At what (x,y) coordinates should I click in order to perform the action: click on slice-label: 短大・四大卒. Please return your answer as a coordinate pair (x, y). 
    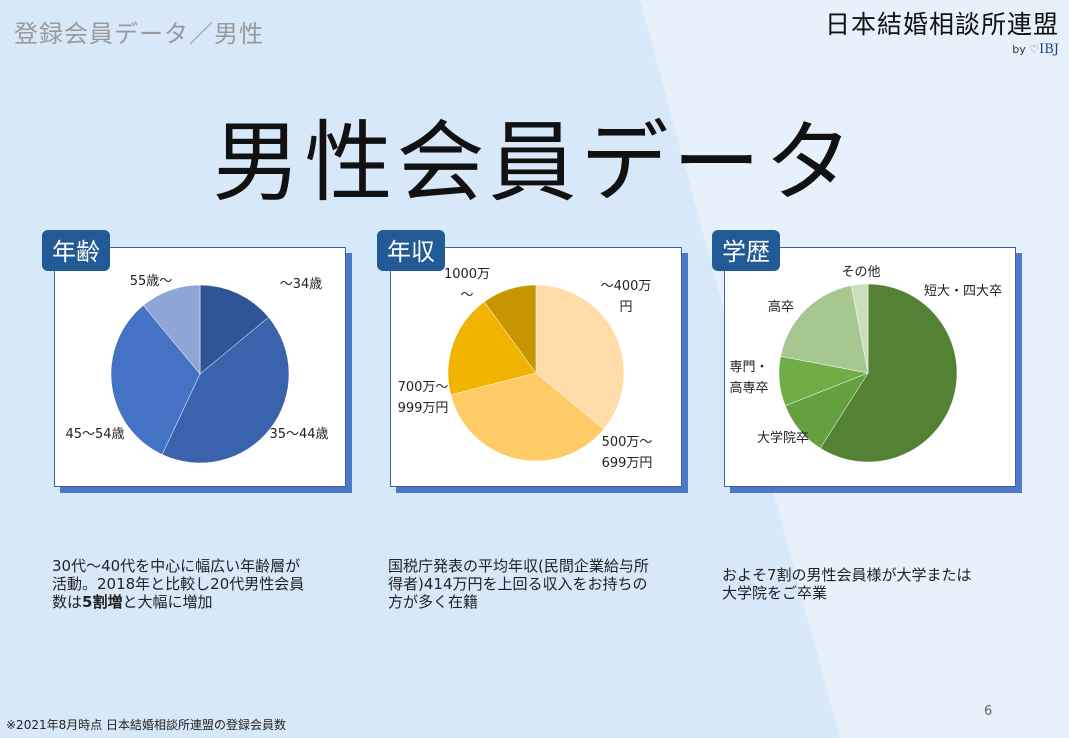
    Looking at the image, I should click on (963, 291).